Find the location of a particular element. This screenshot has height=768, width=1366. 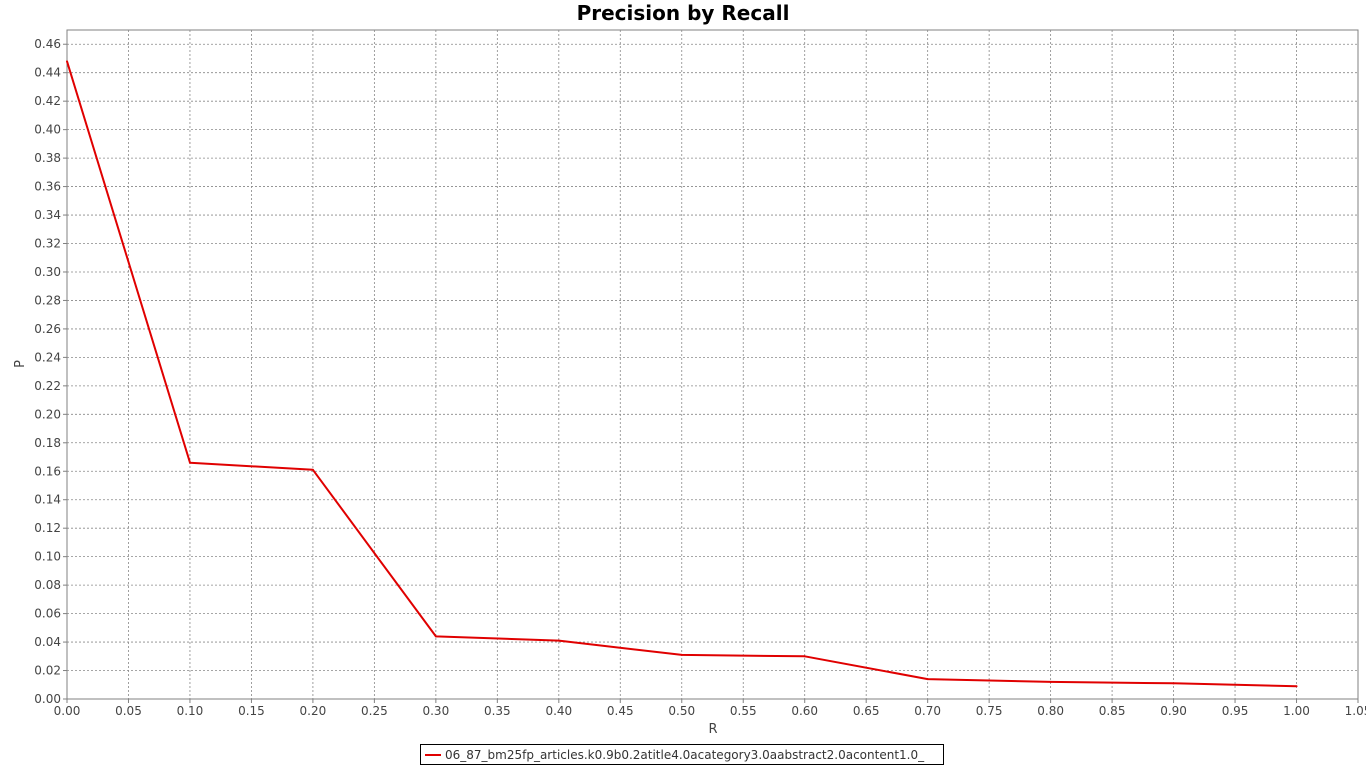

x-tick-label: 0.65 is located at coordinates (866, 711).